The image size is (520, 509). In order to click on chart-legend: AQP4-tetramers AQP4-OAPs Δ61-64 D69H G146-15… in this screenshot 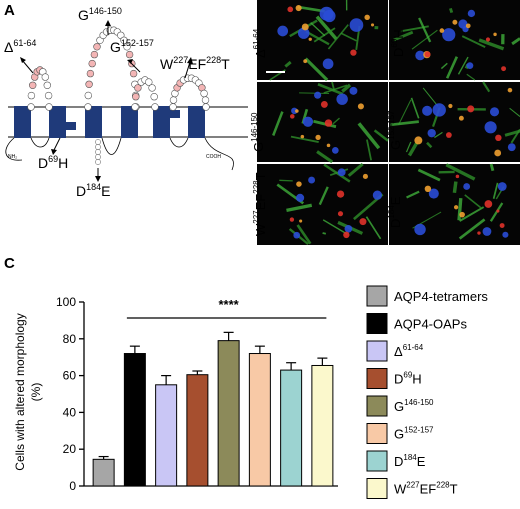, I will do `click(427, 392)`.